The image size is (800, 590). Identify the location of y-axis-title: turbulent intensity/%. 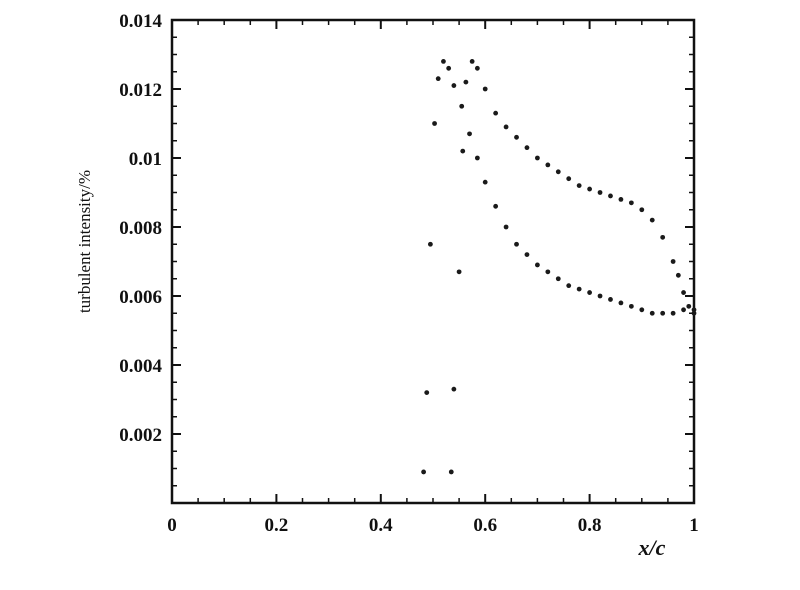
(84, 241).